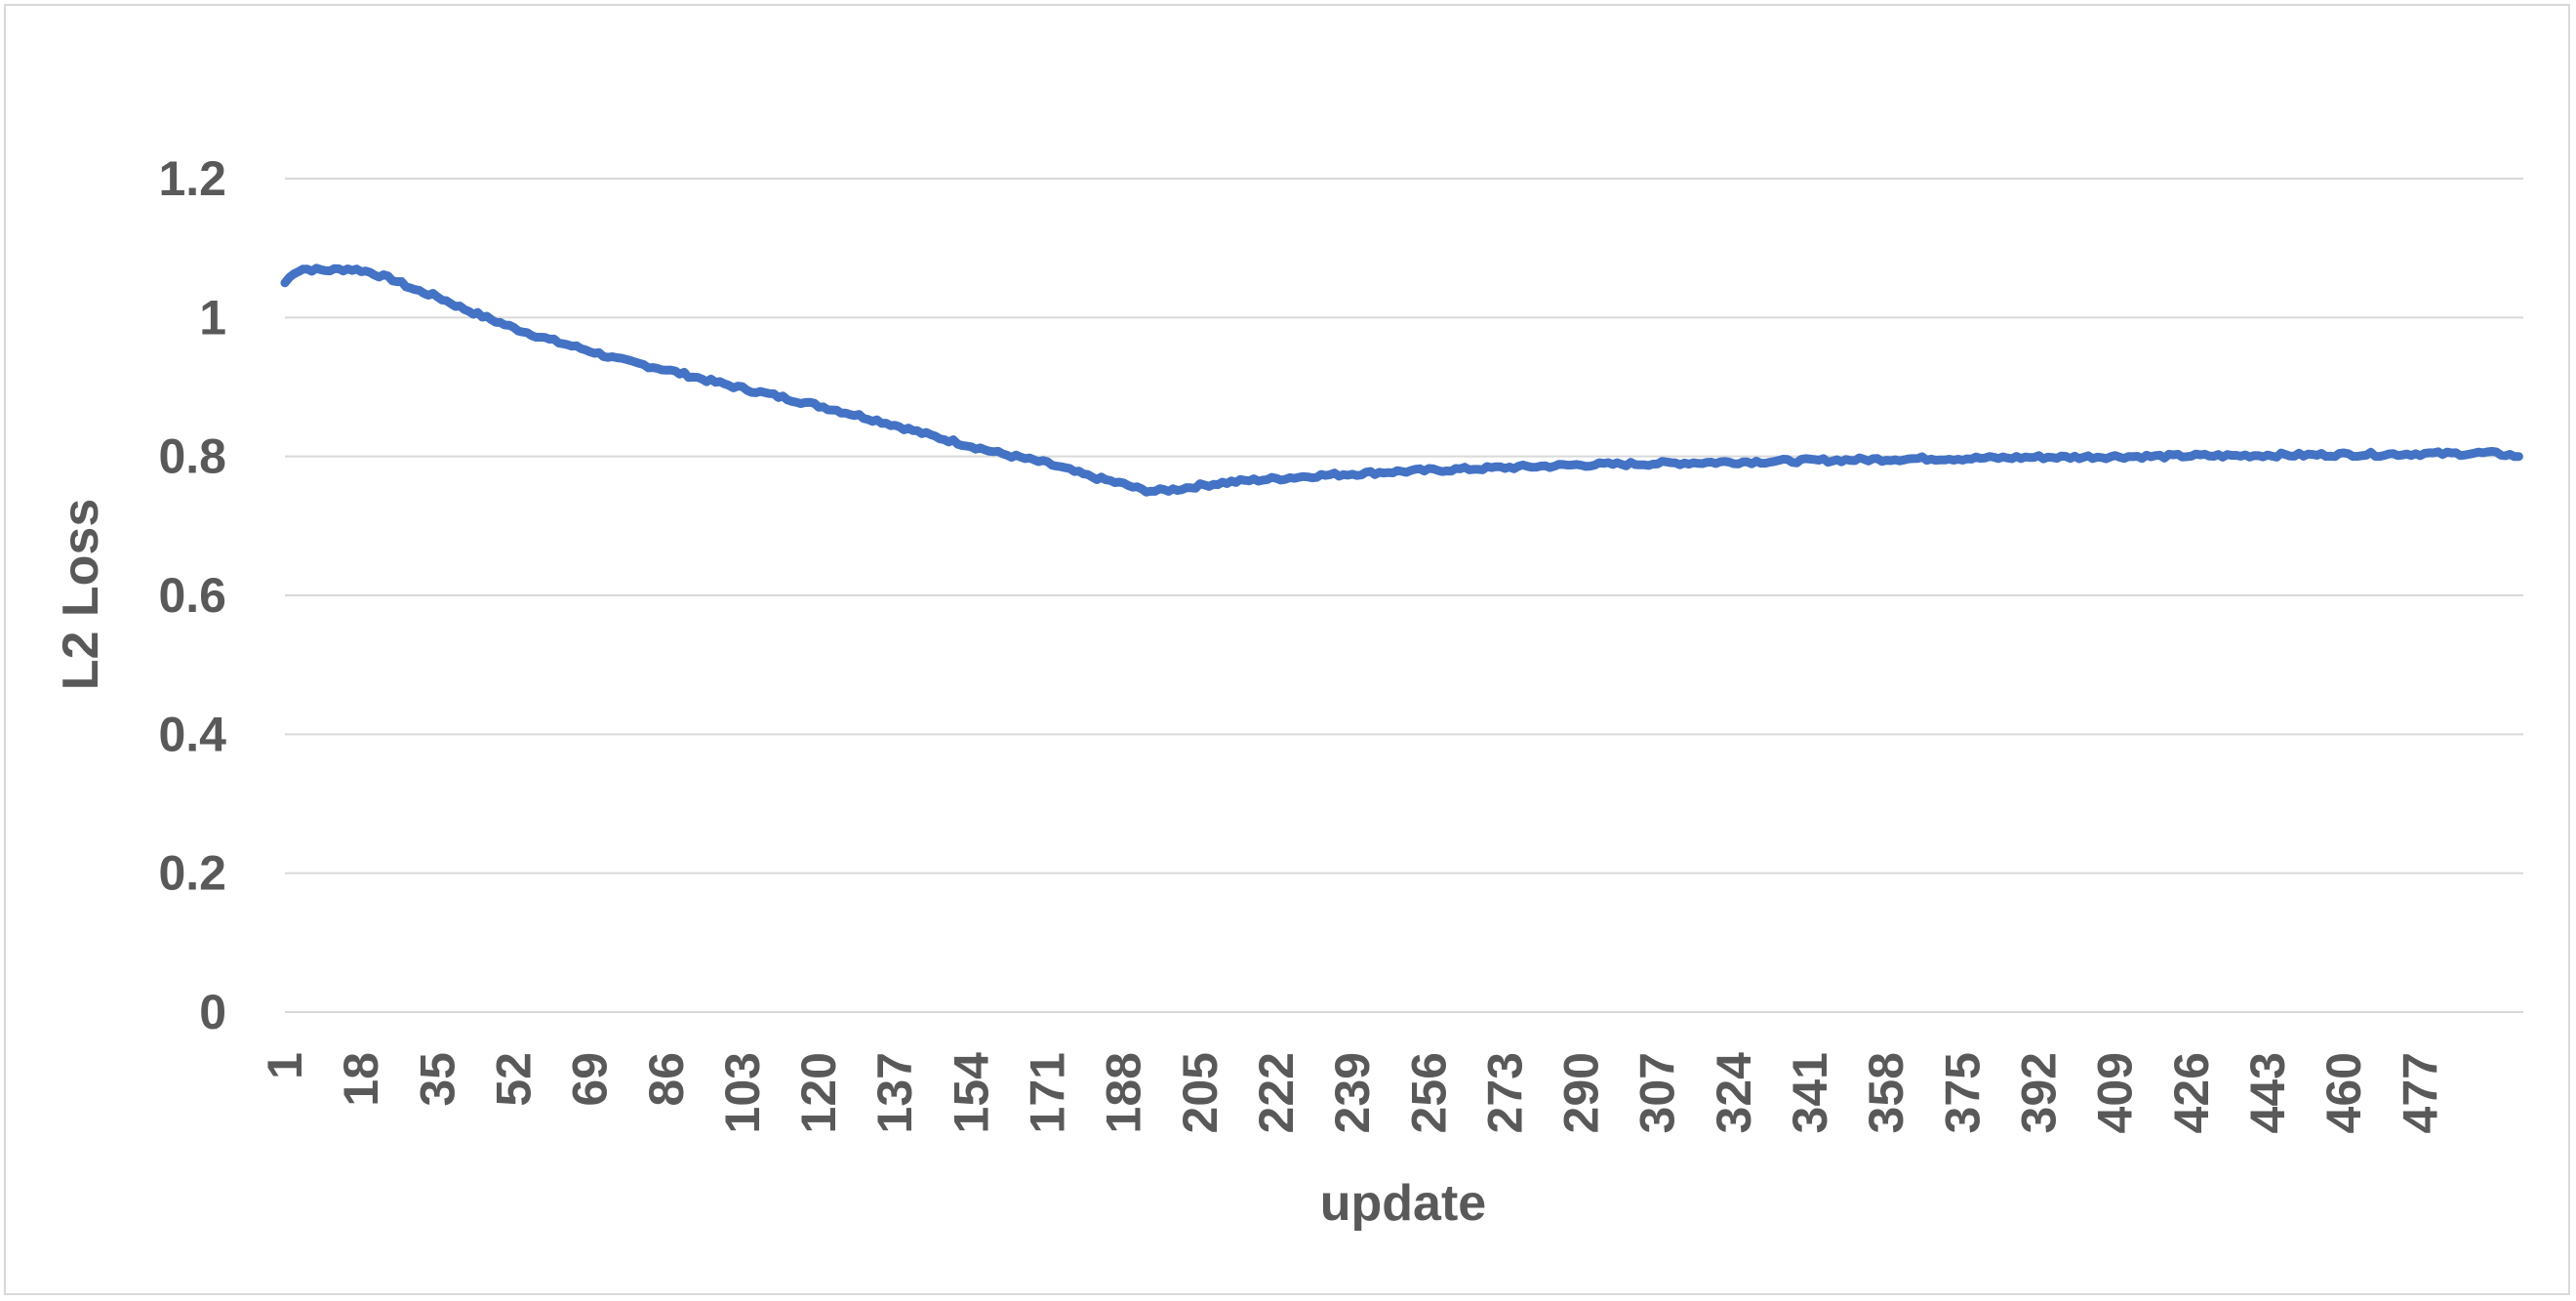  I want to click on x-tick-label: 222, so click(1276, 1092).